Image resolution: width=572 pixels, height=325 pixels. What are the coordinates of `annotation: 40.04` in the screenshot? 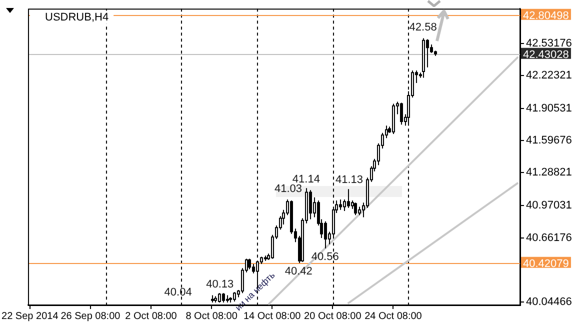 It's located at (178, 292).